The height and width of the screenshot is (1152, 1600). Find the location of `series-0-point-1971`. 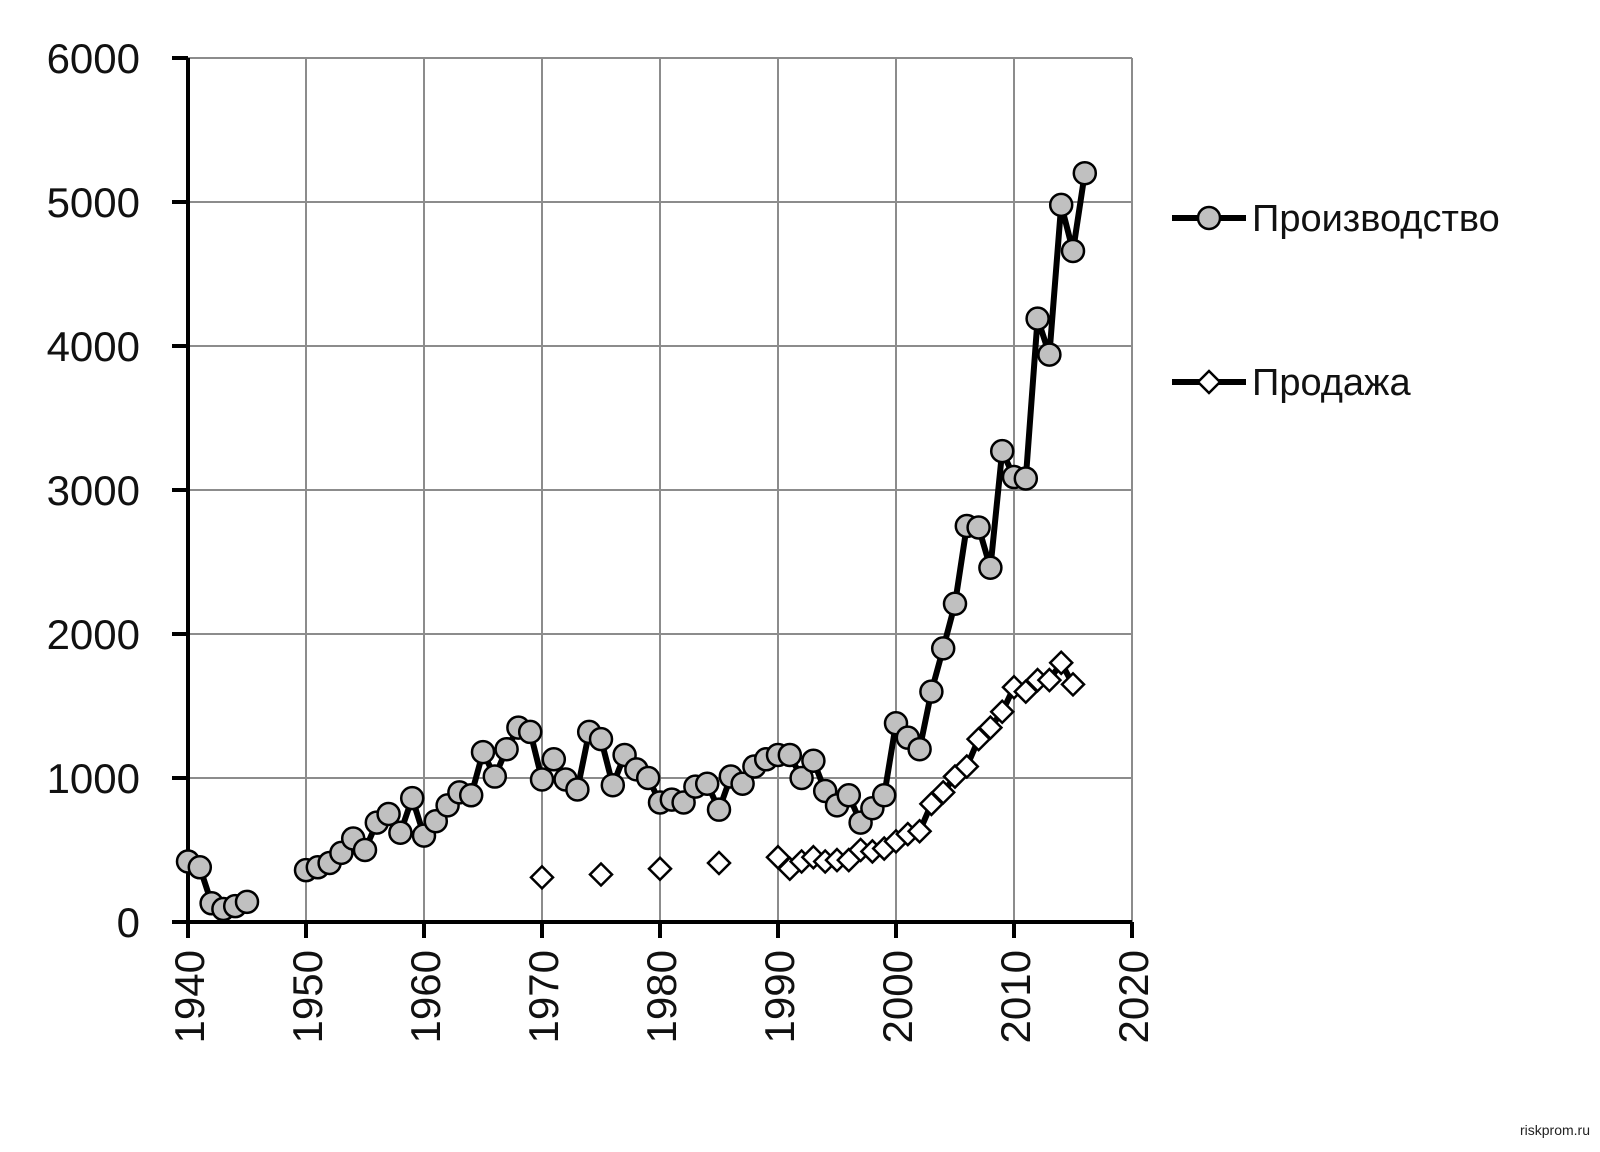

series-0-point-1971 is located at coordinates (554, 759).